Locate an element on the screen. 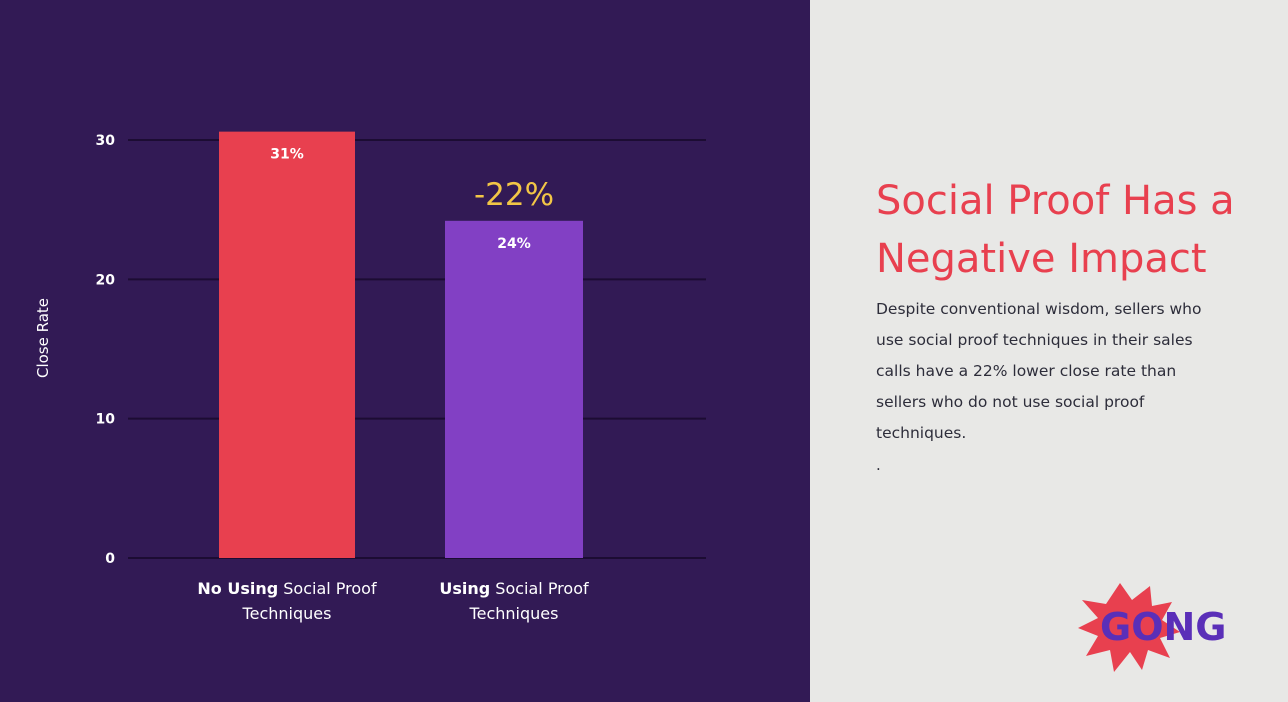 The width and height of the screenshot is (1288, 702). y-ticks: 0 10 20 30 is located at coordinates (106, 350).